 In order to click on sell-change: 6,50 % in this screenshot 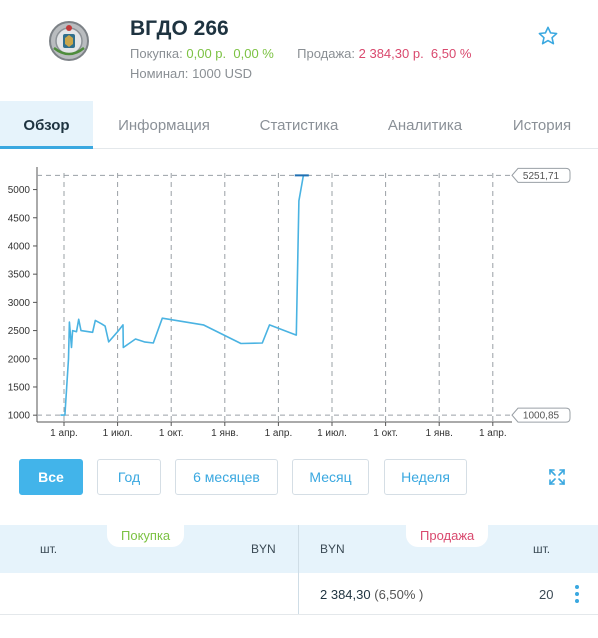, I will do `click(451, 53)`.